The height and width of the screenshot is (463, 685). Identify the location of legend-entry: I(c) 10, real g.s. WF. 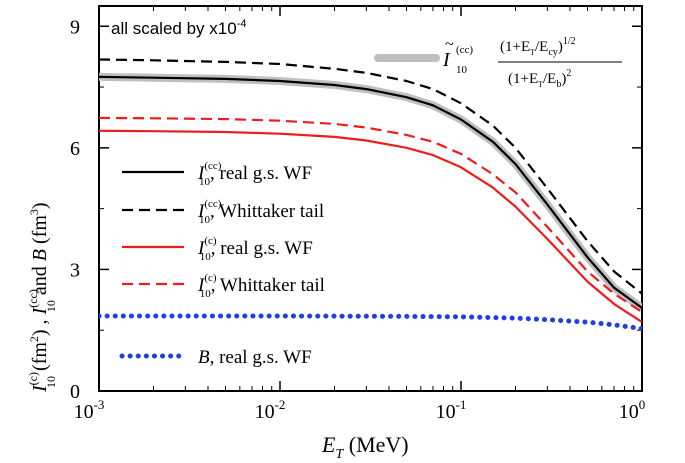
(255, 249).